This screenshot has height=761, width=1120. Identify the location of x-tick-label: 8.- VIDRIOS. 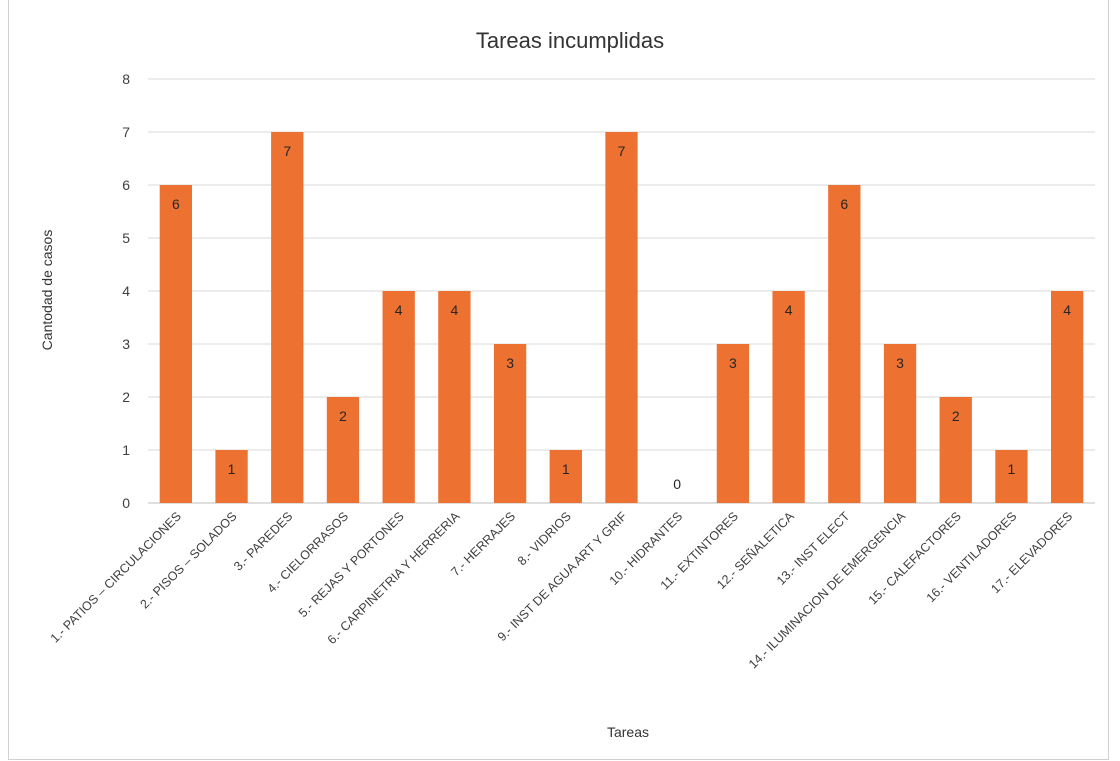
(544, 538).